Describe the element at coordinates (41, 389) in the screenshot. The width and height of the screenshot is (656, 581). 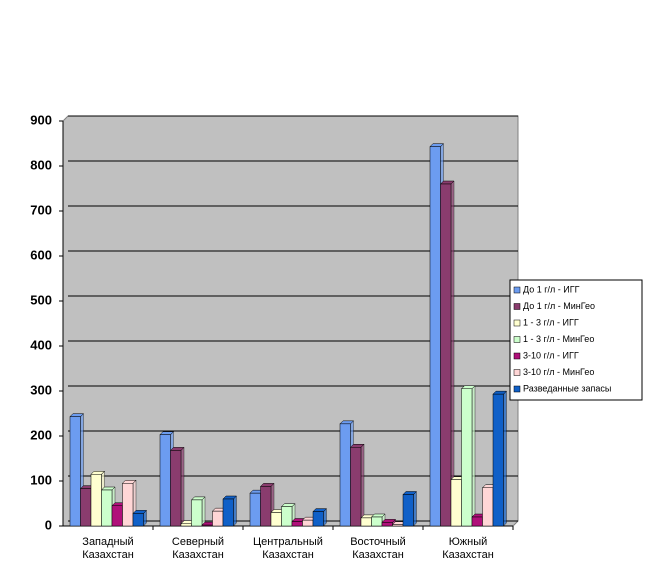
I see `y-tick-label: 300` at that location.